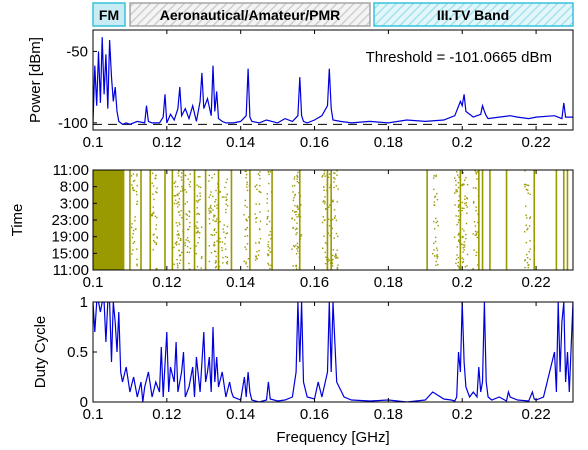 This screenshot has height=450, width=588. What do you see at coordinates (93, 282) in the screenshot?
I see `time-xtick-label: 0.1` at bounding box center [93, 282].